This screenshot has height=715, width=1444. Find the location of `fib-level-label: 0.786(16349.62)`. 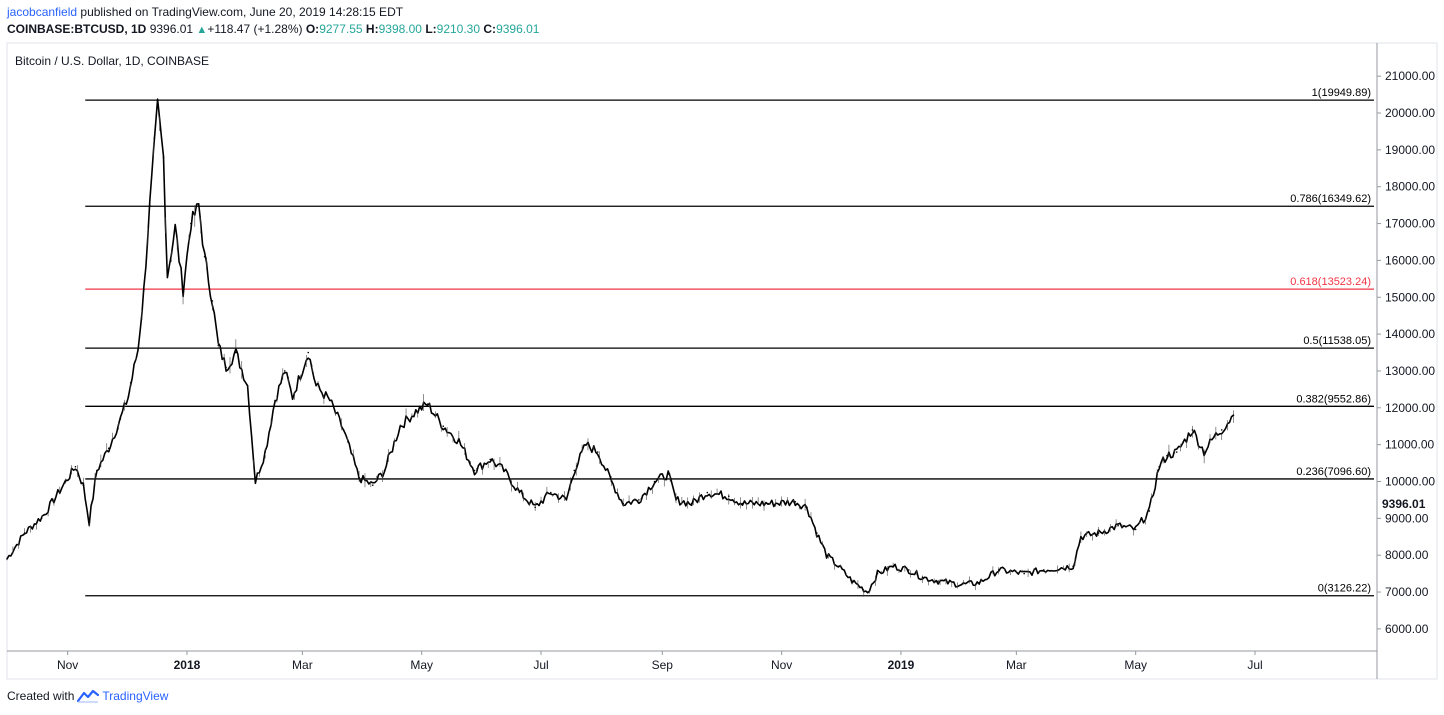

fib-level-label: 0.786(16349.62) is located at coordinates (1330, 199).